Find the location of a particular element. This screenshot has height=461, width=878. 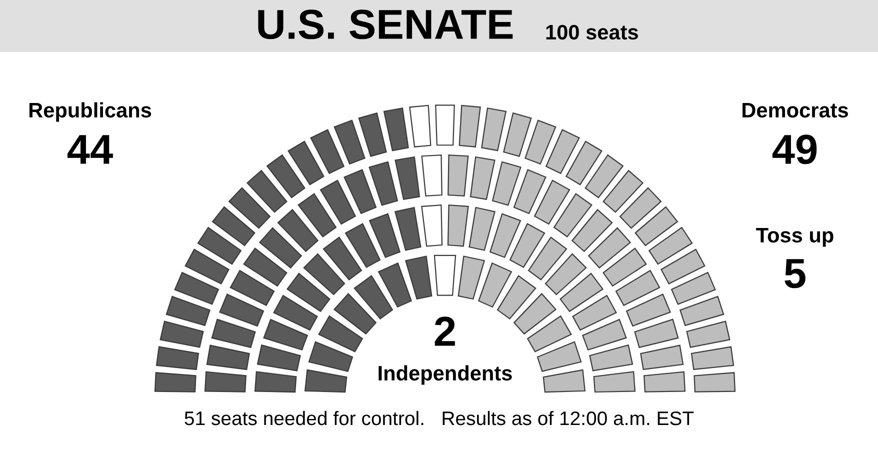

category-label: Toss up is located at coordinates (795, 237).